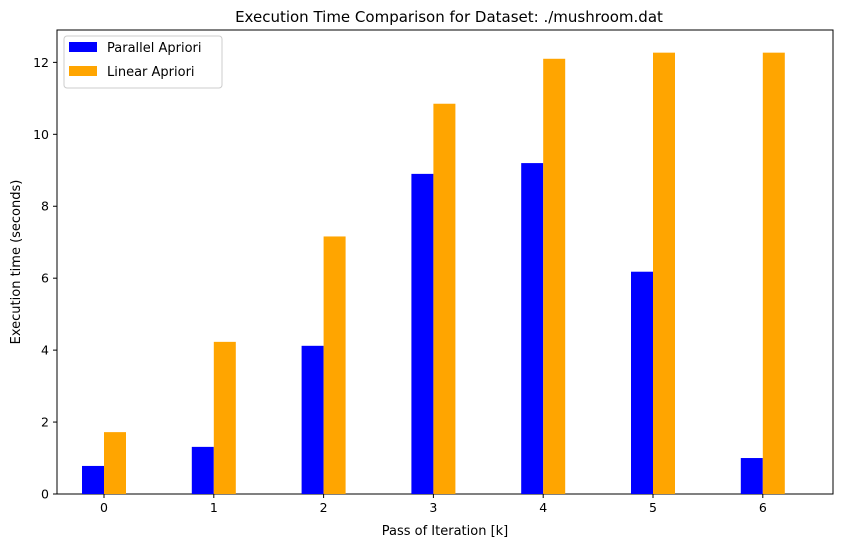 The image size is (841, 547). Describe the element at coordinates (151, 72) in the screenshot. I see `legend-label-linear-apriori: Linear Apriori` at that location.